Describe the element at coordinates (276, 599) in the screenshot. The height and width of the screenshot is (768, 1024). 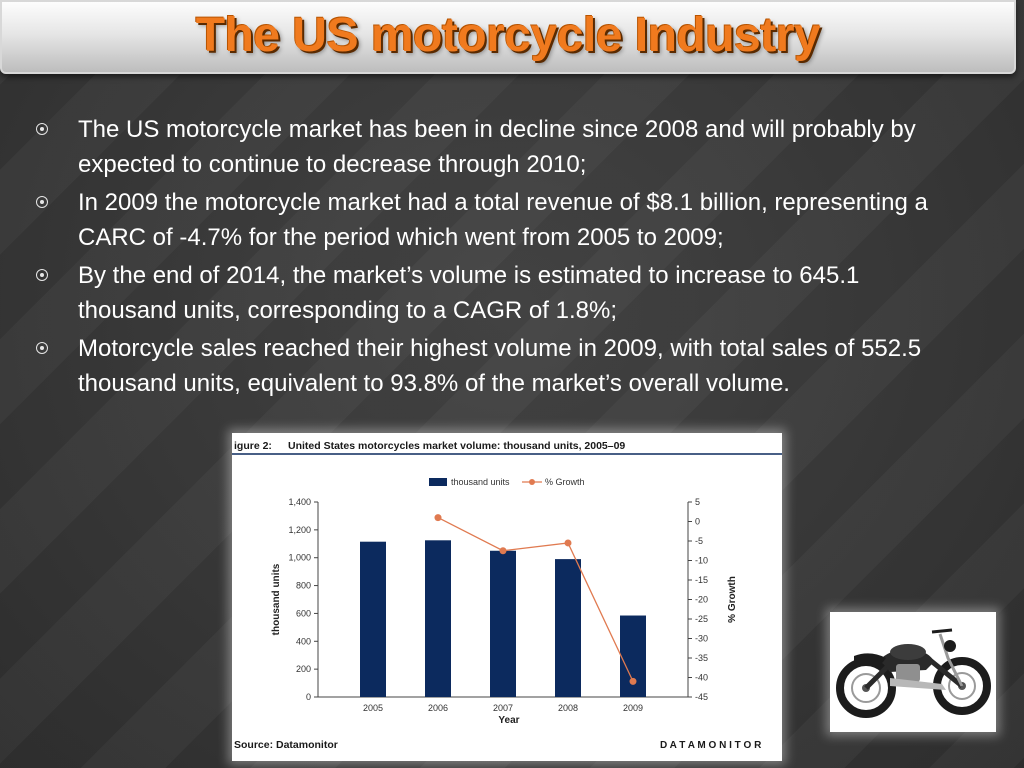
I see `y-axis-title: thousand units` at that location.